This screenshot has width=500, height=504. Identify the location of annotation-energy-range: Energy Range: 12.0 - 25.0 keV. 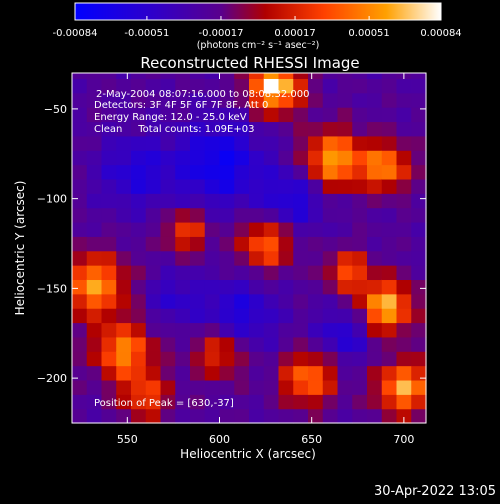
(170, 117).